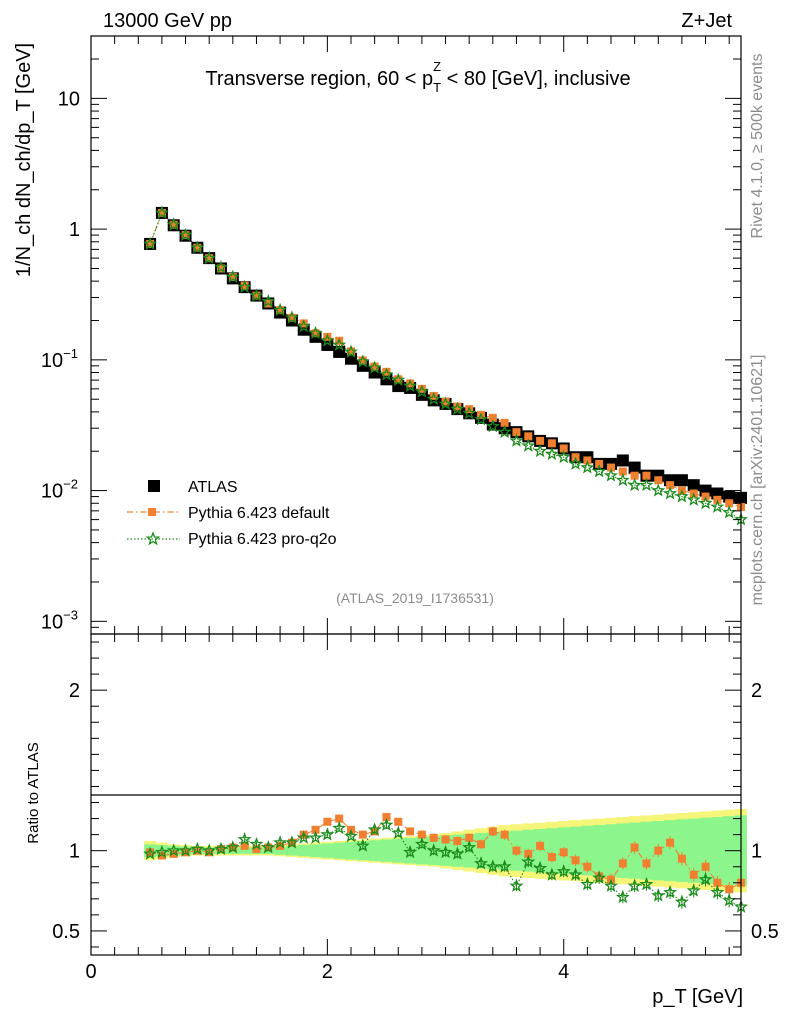 The image size is (786, 1024). Describe the element at coordinates (74, 852) in the screenshot. I see `ratio-y-tick-label: 1` at that location.